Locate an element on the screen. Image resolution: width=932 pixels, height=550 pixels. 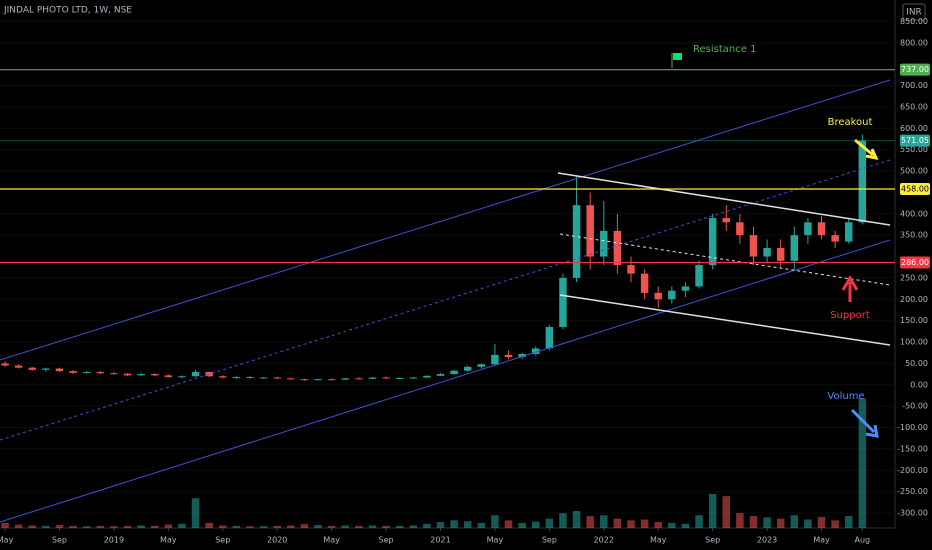
y-tick-label: 600.00 is located at coordinates (914, 128).